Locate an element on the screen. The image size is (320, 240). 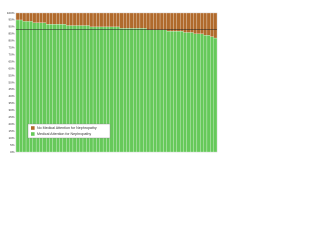
y-tick-label: 55% is located at coordinates (11, 75).